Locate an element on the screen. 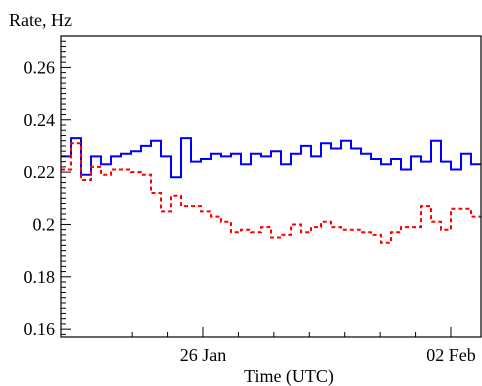  x-tick-label: 26 Jan is located at coordinates (203, 355).